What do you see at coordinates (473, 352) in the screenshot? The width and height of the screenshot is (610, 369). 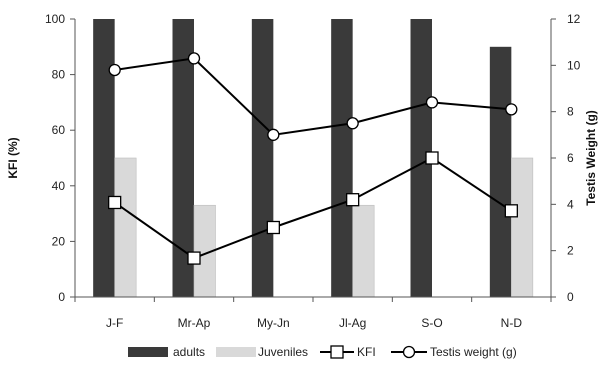 I see `legend-label-testis-weight: Testis weight (g)` at bounding box center [473, 352].